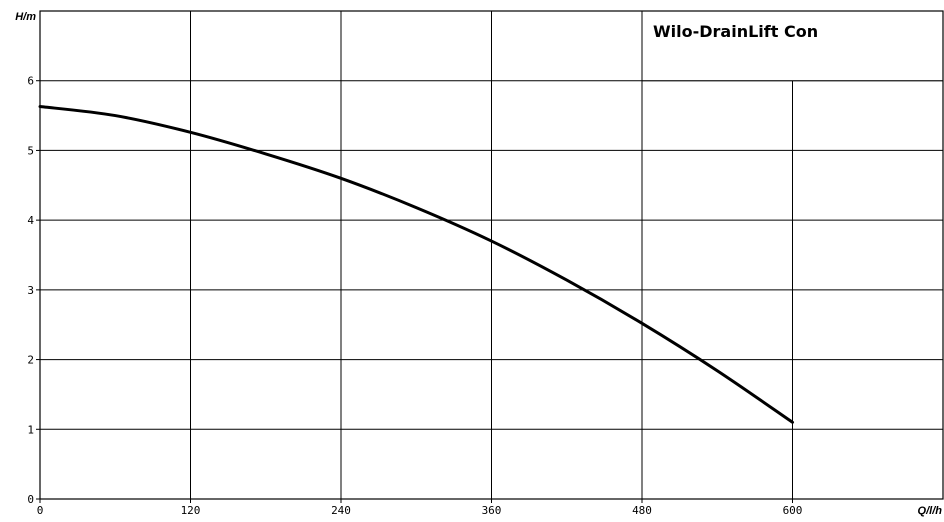 Image resolution: width=944 pixels, height=522 pixels. Describe the element at coordinates (341, 510) in the screenshot. I see `x-tick-label: 240` at that location.